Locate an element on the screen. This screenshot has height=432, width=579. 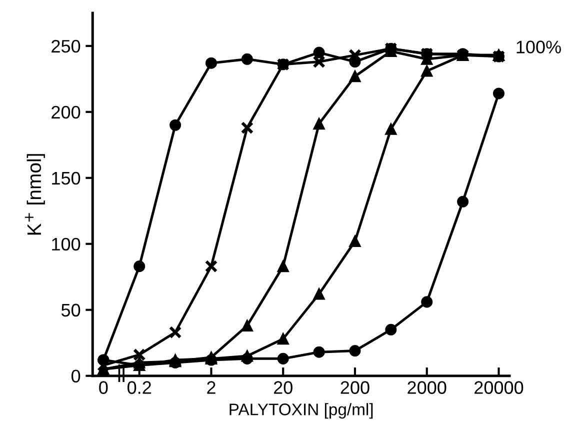
x-tick-label: 2 is located at coordinates (211, 387).